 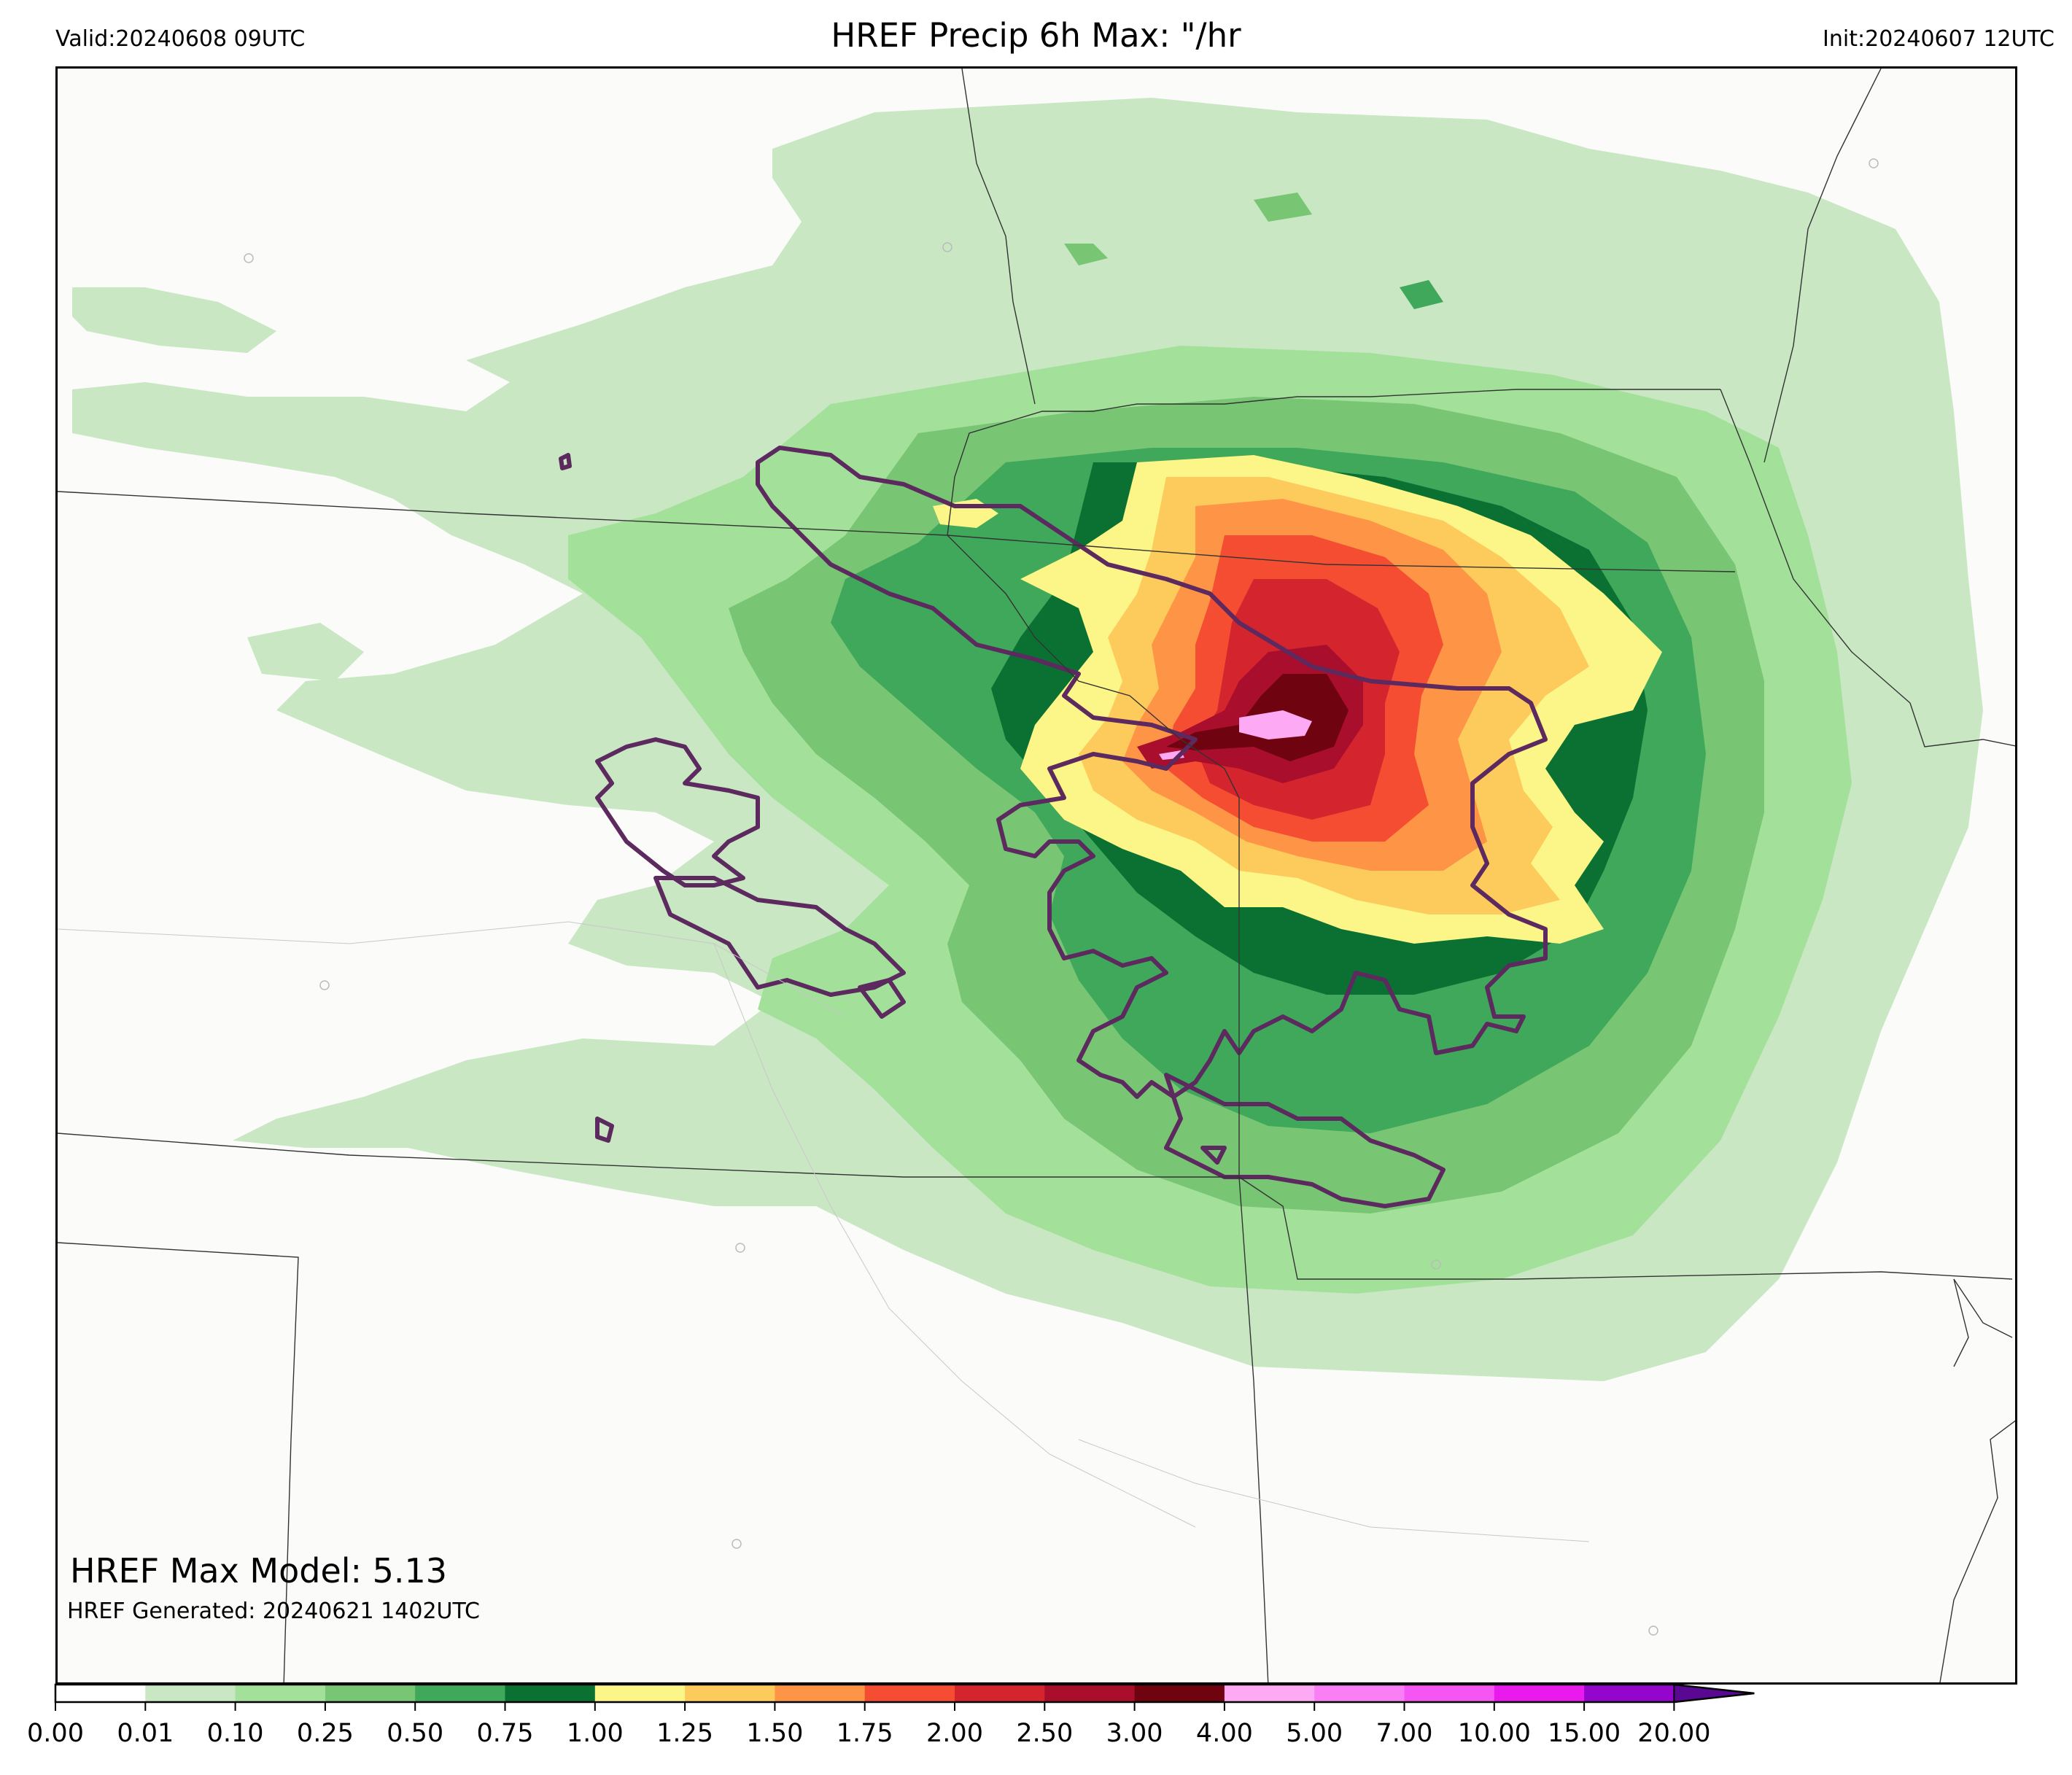 I want to click on colorbar-bins, so click(x=905, y=1693).